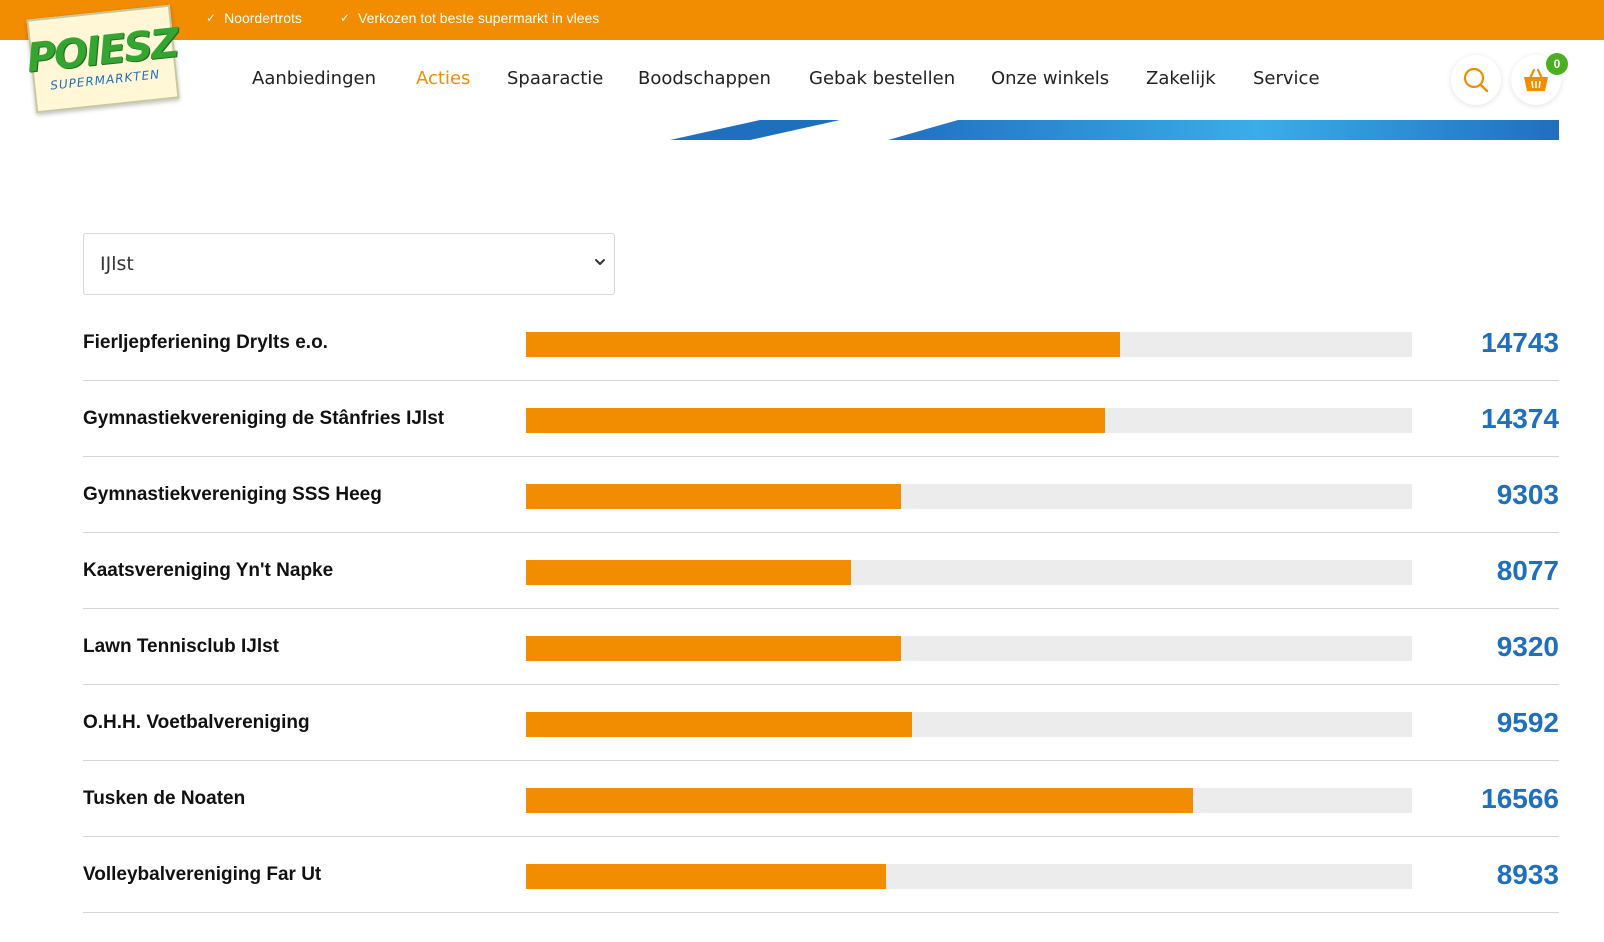 The height and width of the screenshot is (942, 1604). I want to click on nav-item-zakelijk: Zakelijk, so click(1181, 78).